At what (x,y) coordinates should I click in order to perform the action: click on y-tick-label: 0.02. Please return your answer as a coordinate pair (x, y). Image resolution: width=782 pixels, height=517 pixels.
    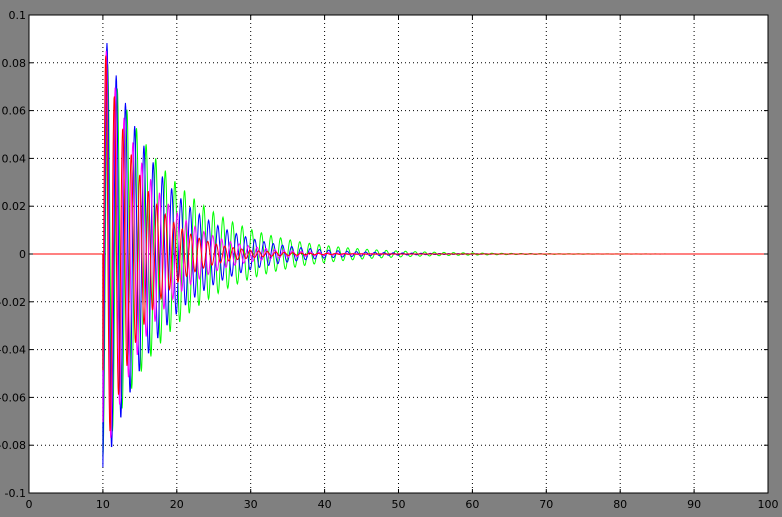
    Looking at the image, I should click on (14, 206).